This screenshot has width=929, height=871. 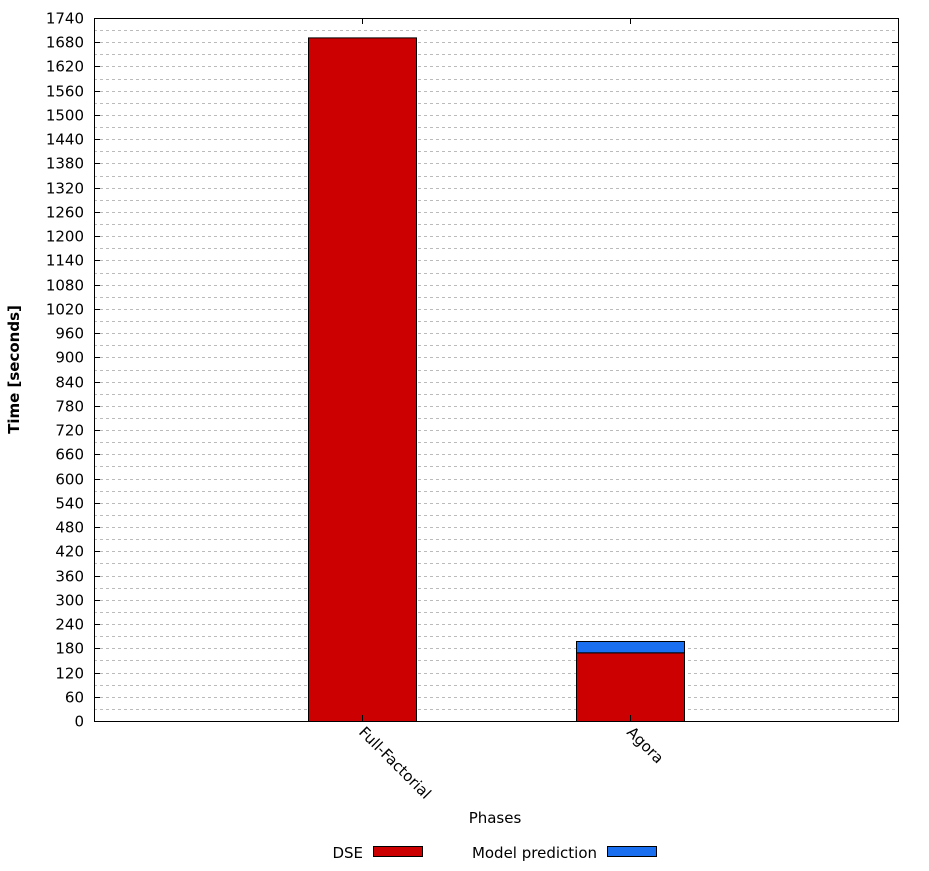 What do you see at coordinates (69, 431) in the screenshot?
I see `y-tick-label: 720` at bounding box center [69, 431].